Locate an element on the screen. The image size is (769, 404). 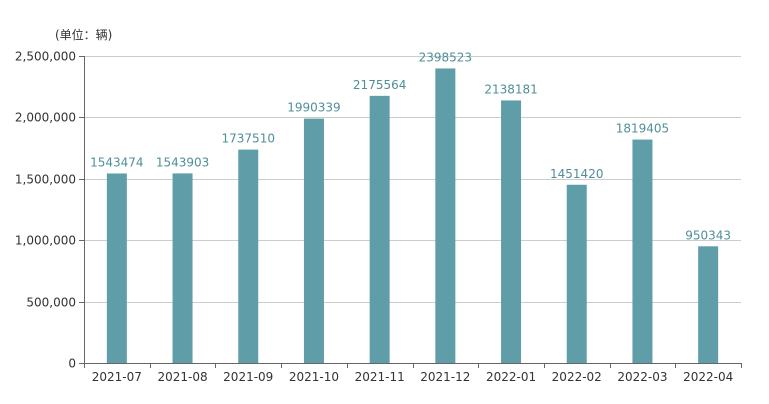
y-tick-label: 2,000,000 is located at coordinates (45, 118).